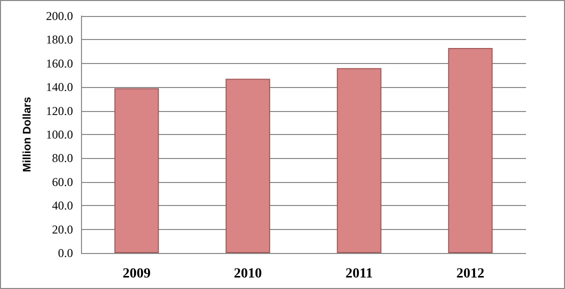 This screenshot has height=289, width=565. Describe the element at coordinates (65, 253) in the screenshot. I see `y-tick-label: 0.0` at that location.